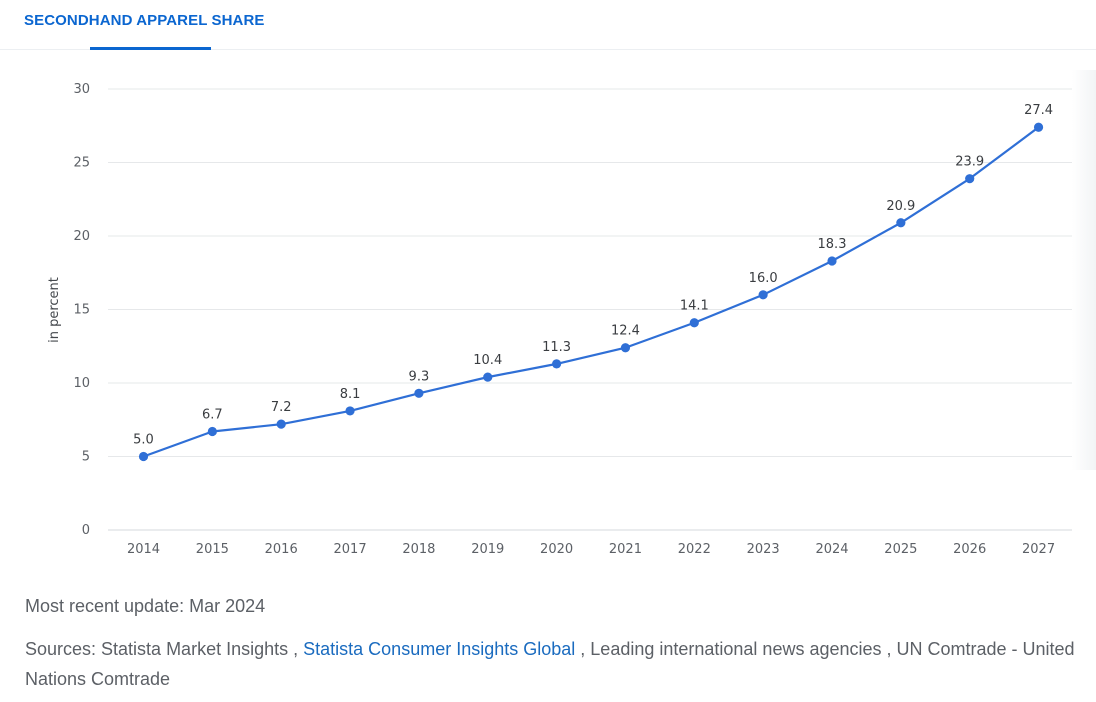 This screenshot has height=702, width=1096. I want to click on data-label: 23.9, so click(969, 162).